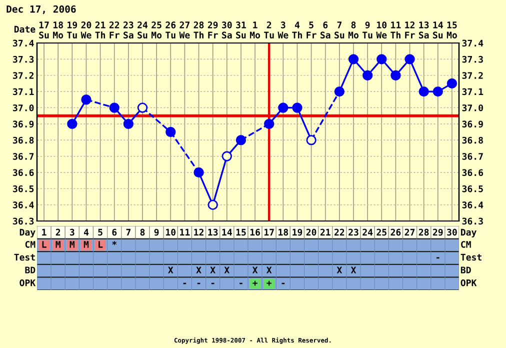  Describe the element at coordinates (325, 30) in the screenshot. I see `x2-tick-label: 6 Sa` at that location.